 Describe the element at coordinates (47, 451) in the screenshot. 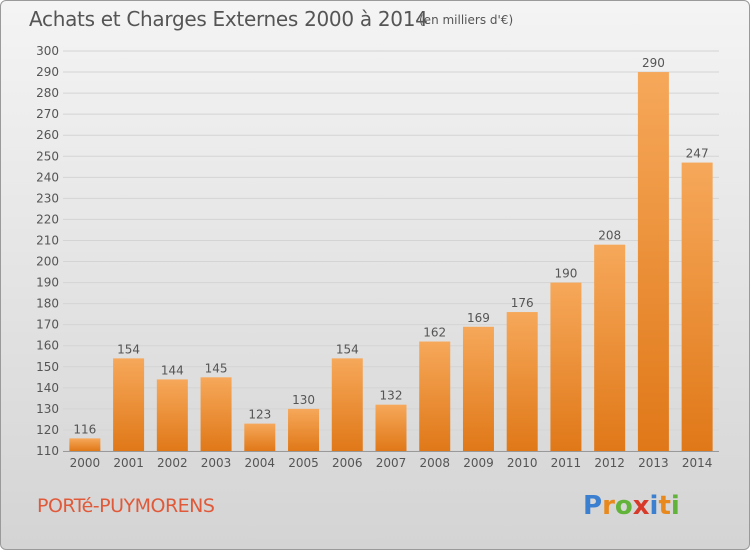

I see `y-tick-label: 110` at that location.